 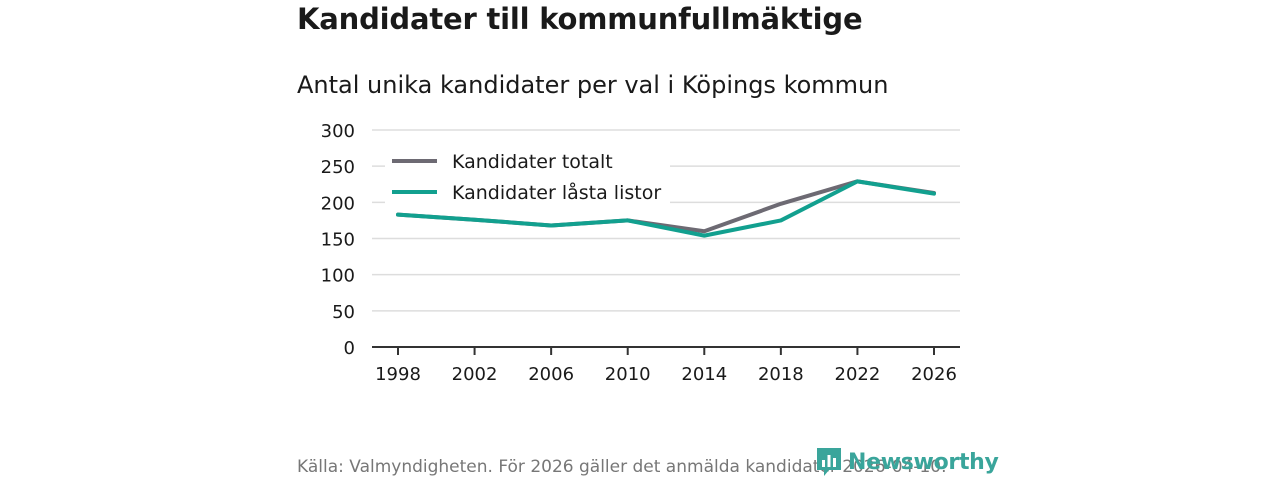 What do you see at coordinates (923, 462) in the screenshot?
I see `brand-name: Newsworthy` at bounding box center [923, 462].